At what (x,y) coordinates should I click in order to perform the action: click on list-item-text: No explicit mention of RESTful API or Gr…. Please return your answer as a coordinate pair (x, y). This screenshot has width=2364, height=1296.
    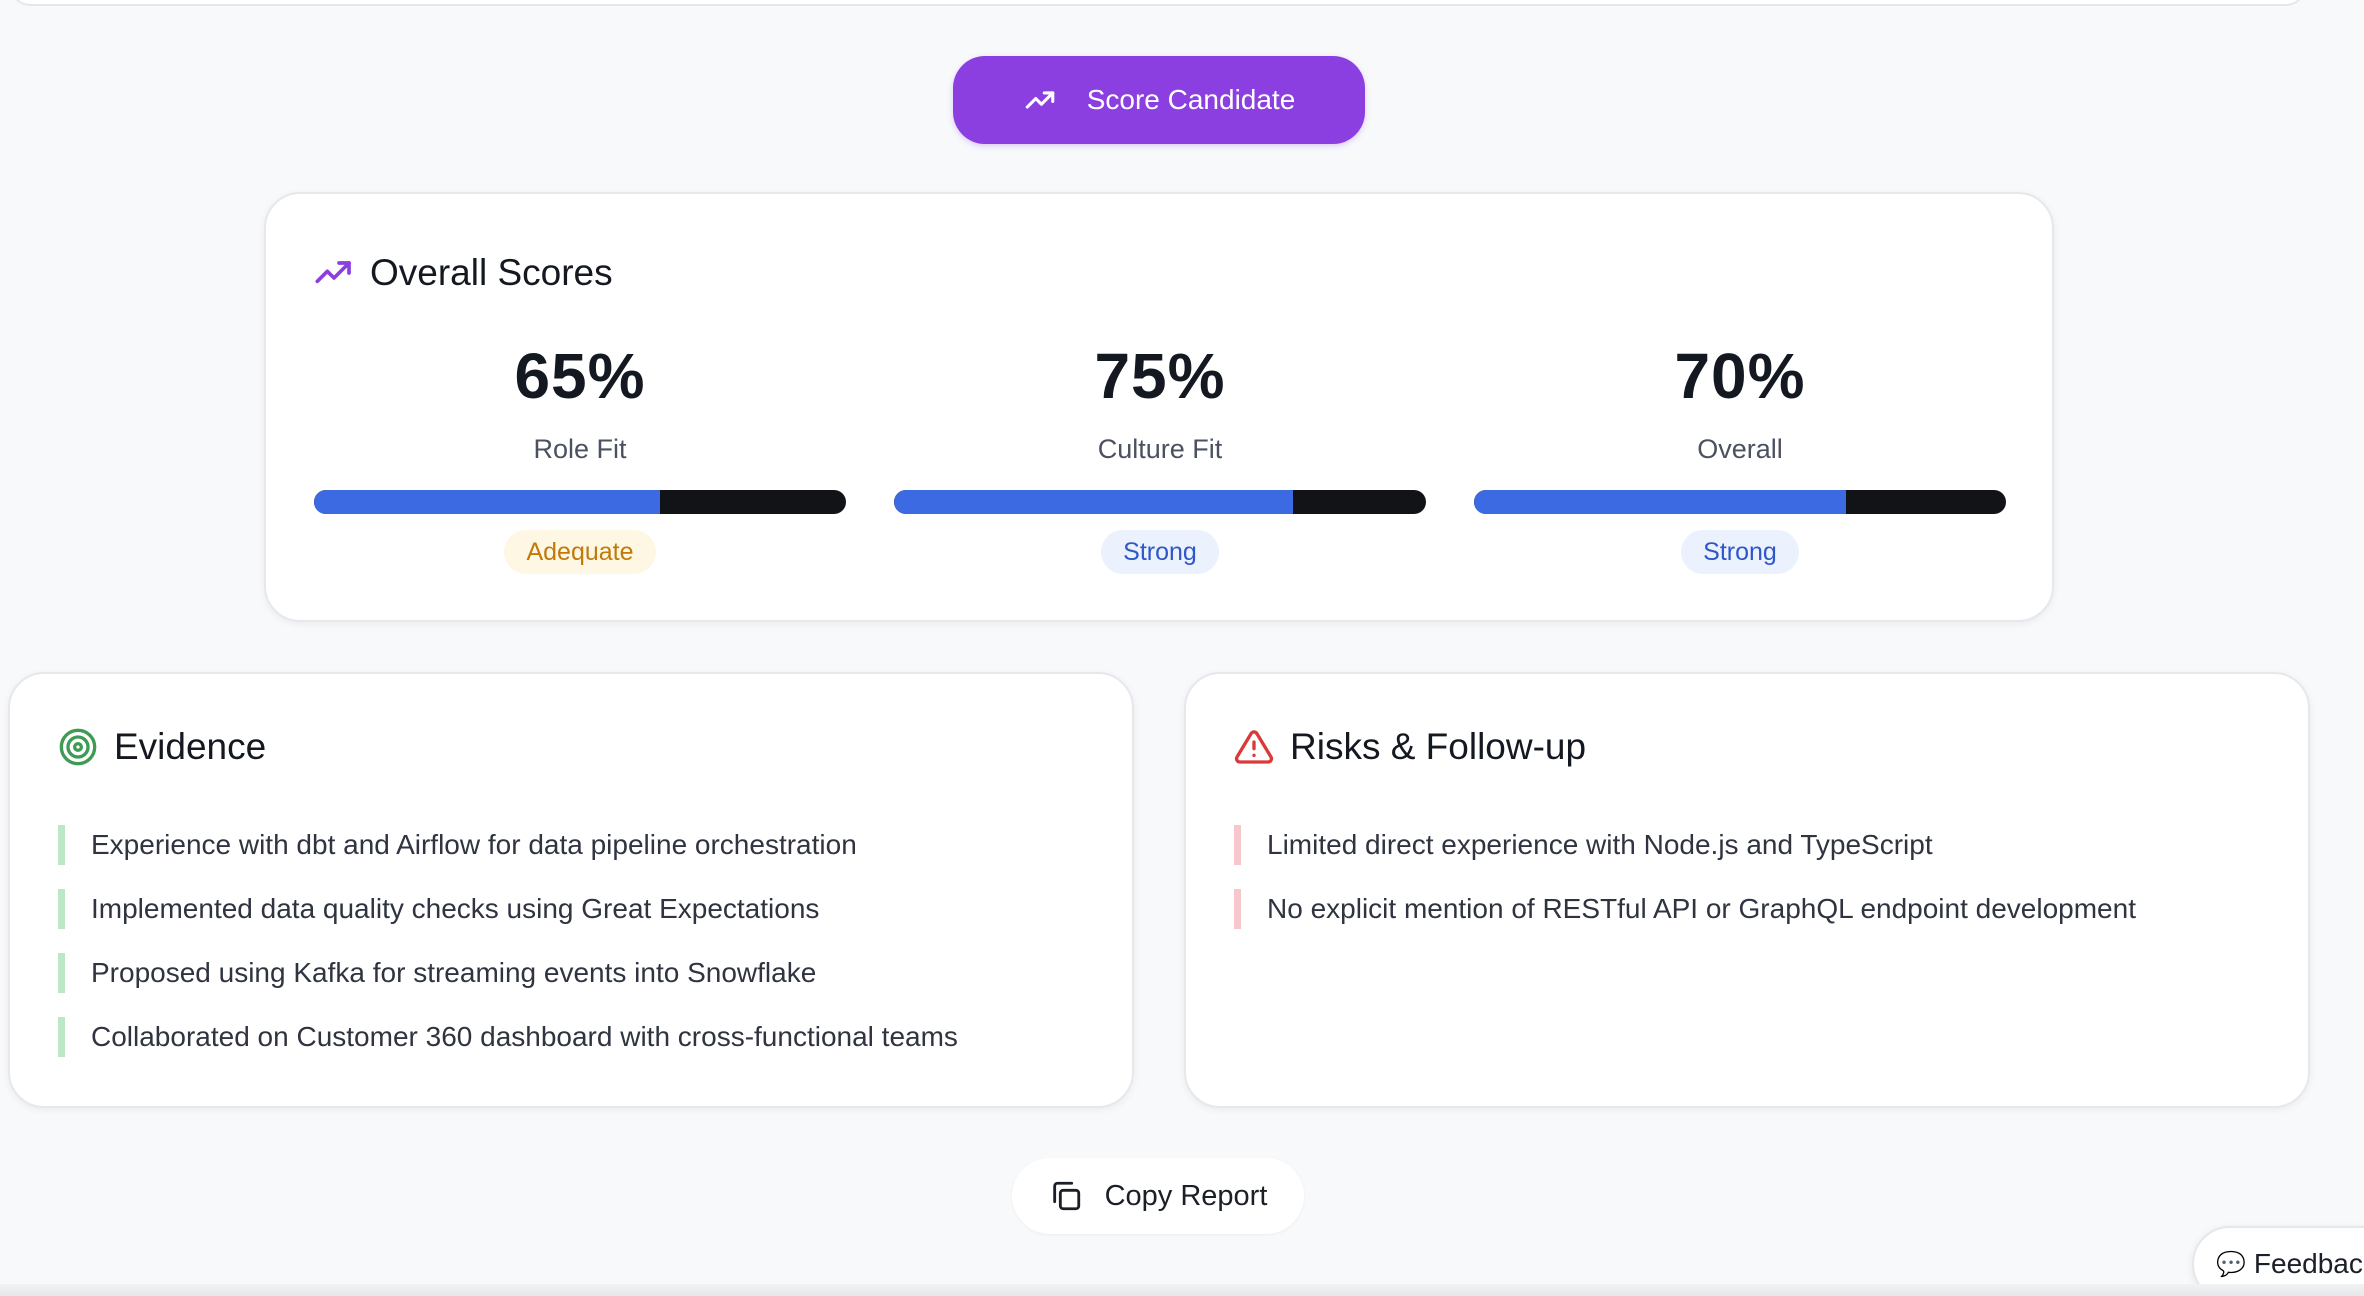
    Looking at the image, I should click on (1701, 908).